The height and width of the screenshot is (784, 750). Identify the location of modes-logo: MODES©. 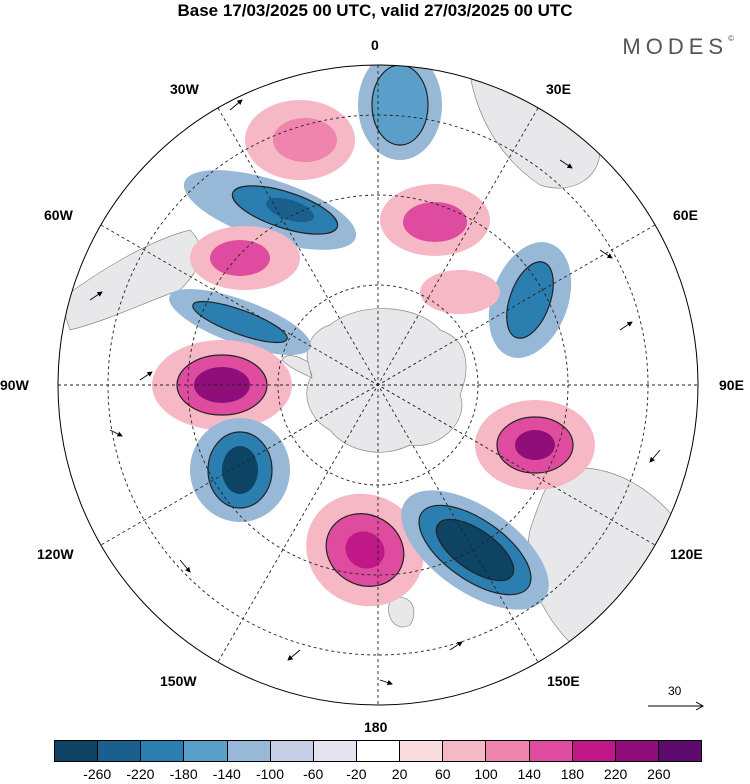
(678, 47).